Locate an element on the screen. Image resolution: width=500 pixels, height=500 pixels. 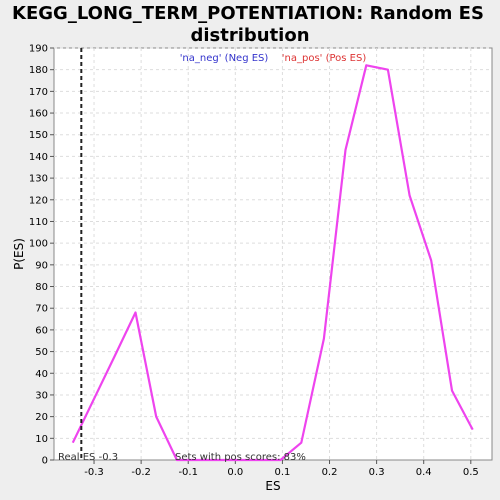
y-tick-label: 0 is located at coordinates (45, 461).